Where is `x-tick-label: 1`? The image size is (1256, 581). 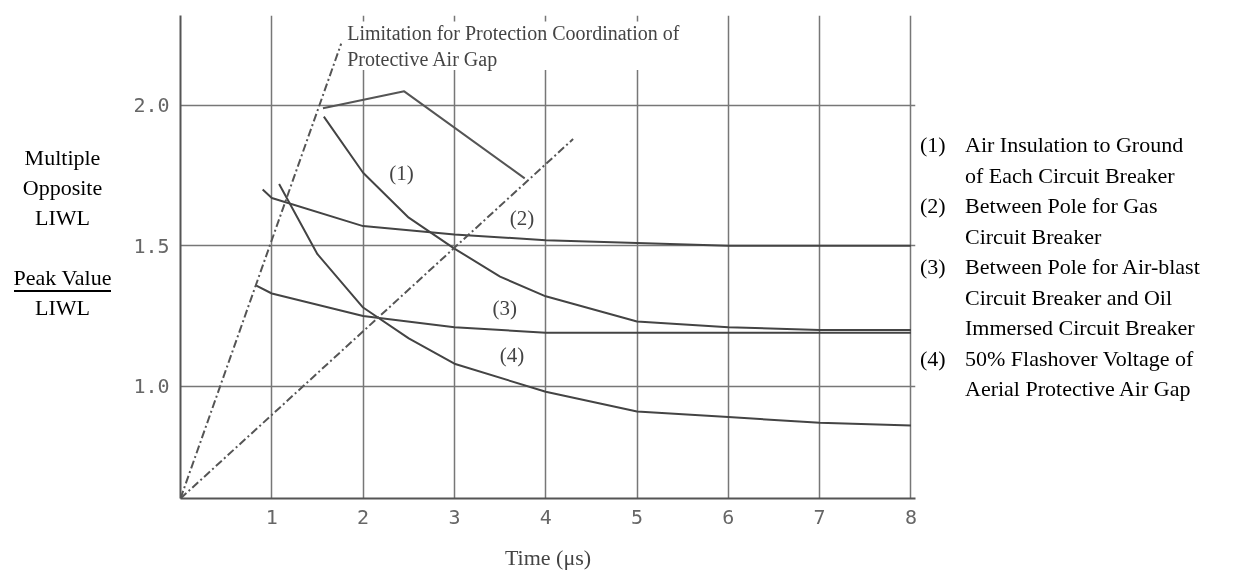 x-tick-label: 1 is located at coordinates (271, 516).